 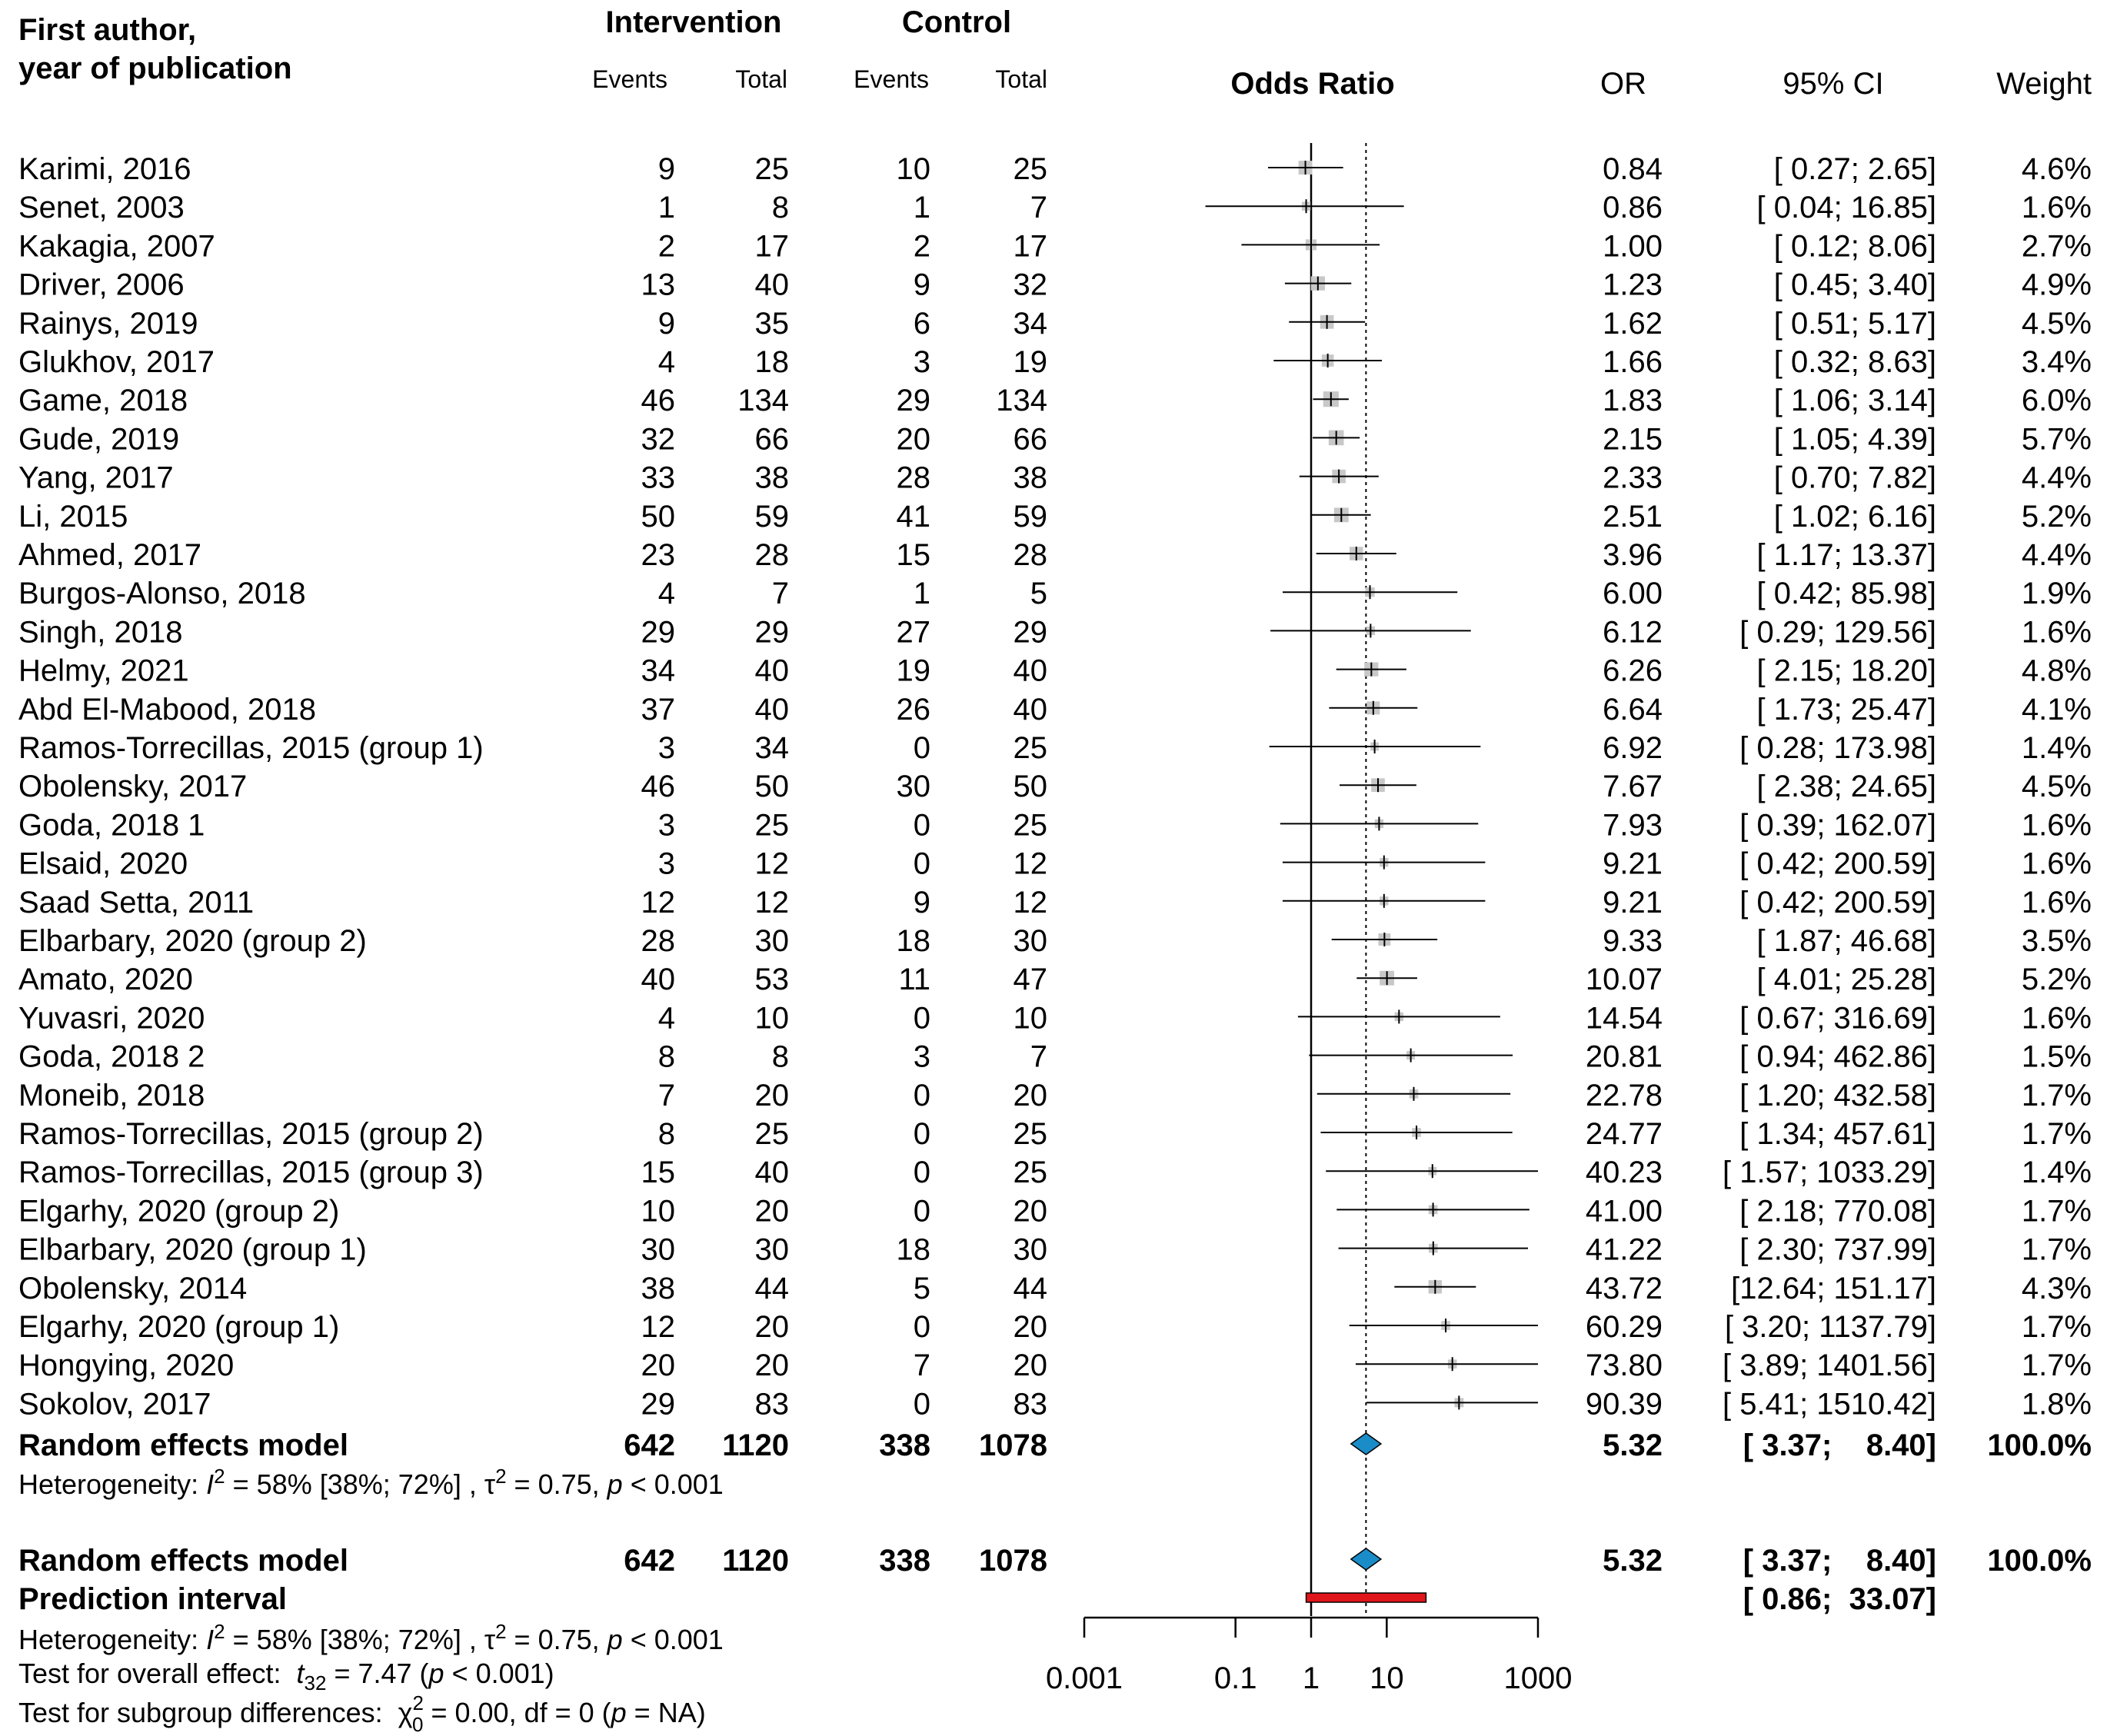 I want to click on chart-title: Odds Ratio, so click(x=1312, y=84).